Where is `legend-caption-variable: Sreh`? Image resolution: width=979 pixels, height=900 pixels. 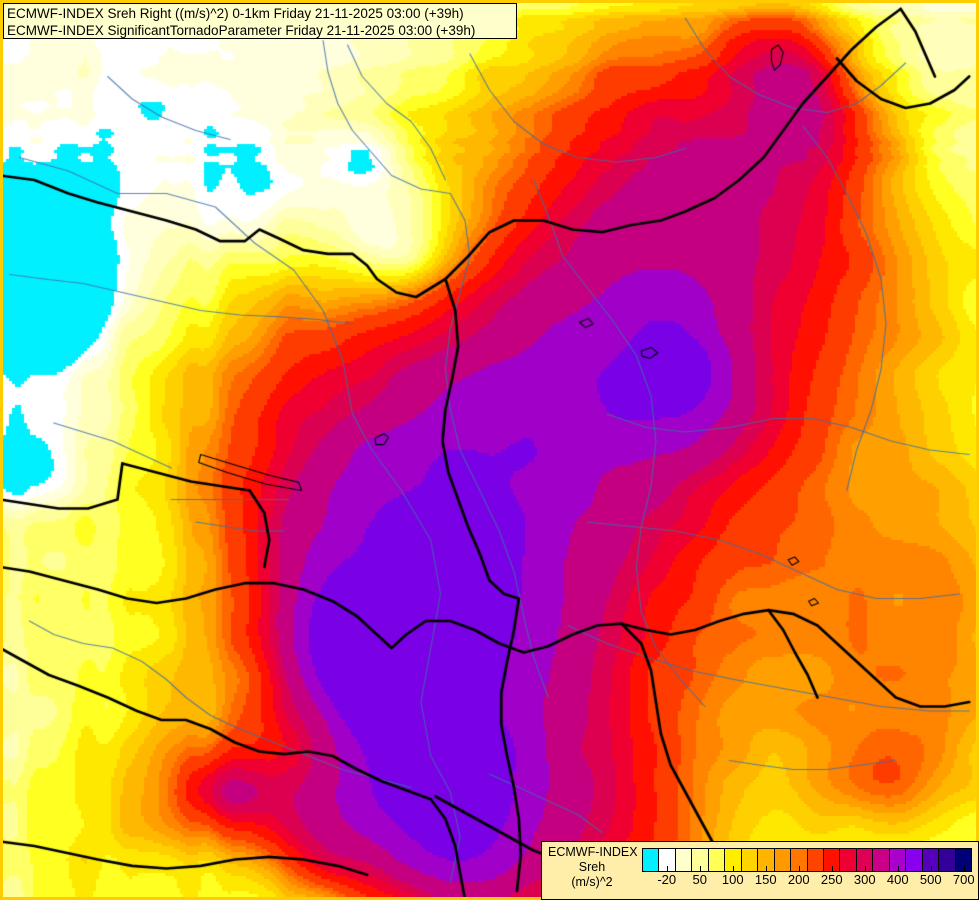 legend-caption-variable: Sreh is located at coordinates (592, 867).